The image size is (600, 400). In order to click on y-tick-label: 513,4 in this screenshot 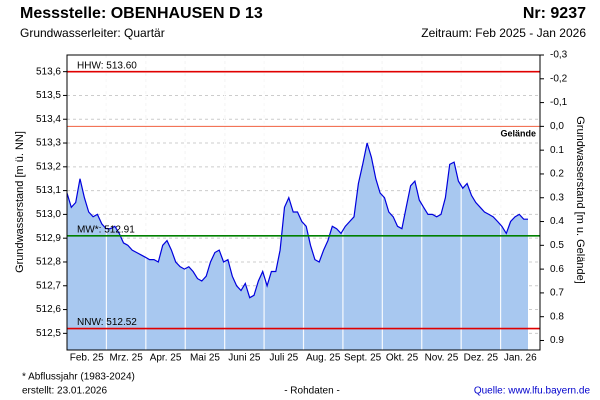, I will do `click(48, 119)`.